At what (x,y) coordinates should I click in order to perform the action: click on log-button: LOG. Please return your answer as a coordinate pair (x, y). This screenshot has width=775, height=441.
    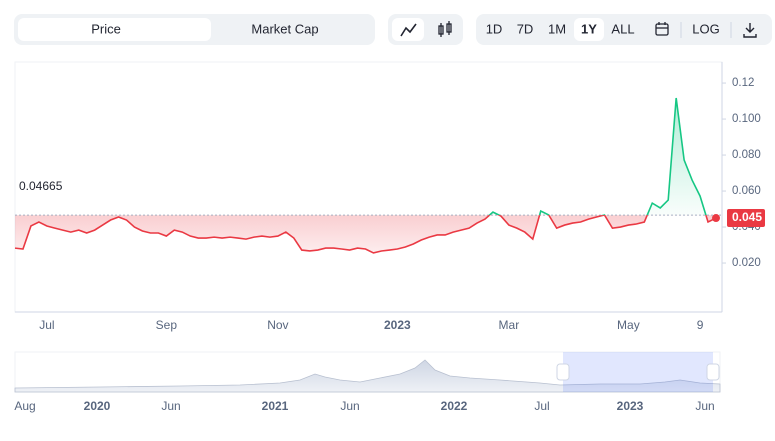
    Looking at the image, I should click on (705, 28).